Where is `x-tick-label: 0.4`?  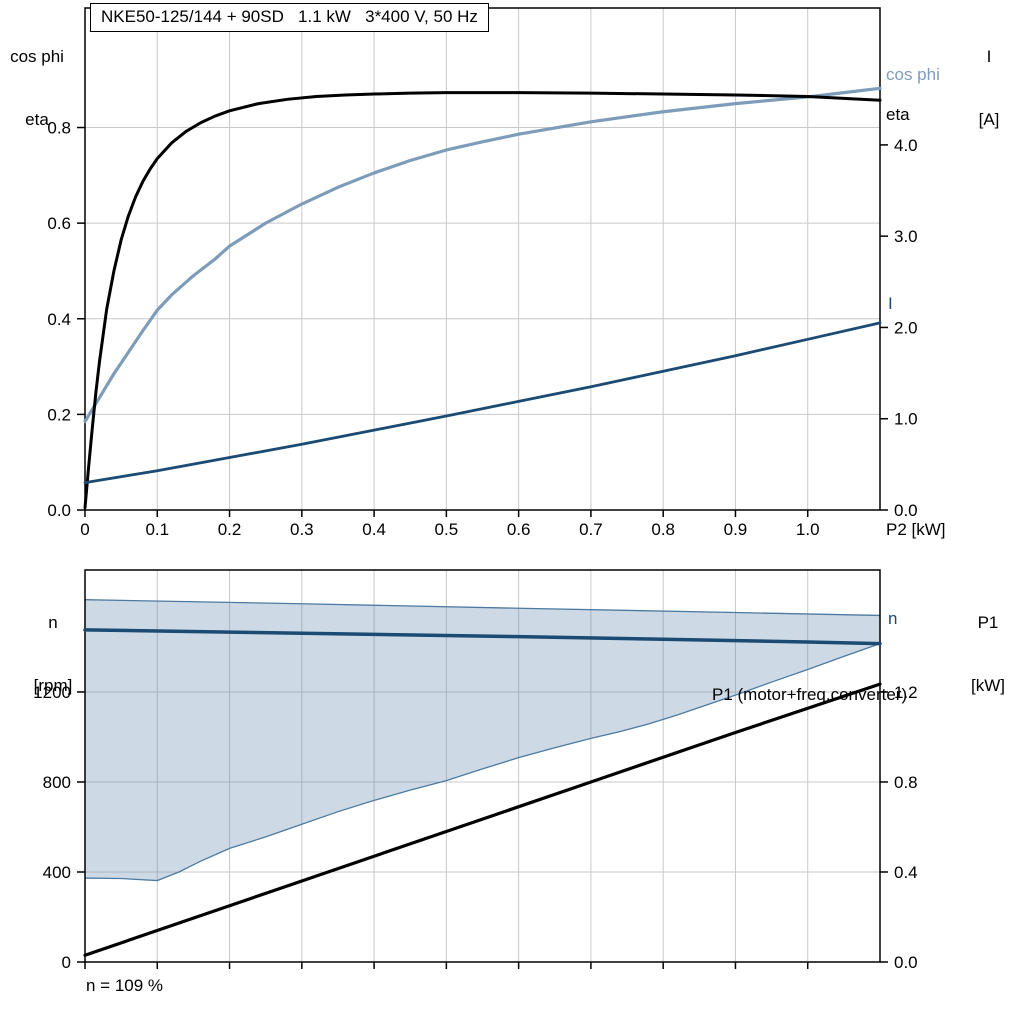 x-tick-label: 0.4 is located at coordinates (374, 529).